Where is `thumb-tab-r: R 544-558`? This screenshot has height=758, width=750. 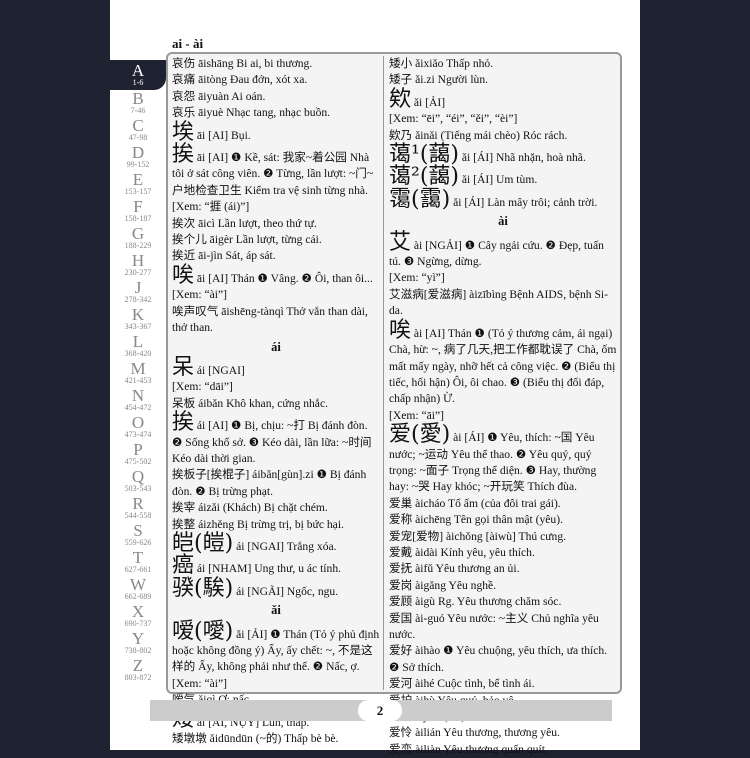 thumb-tab-r: R 544-558 is located at coordinates (138, 508).